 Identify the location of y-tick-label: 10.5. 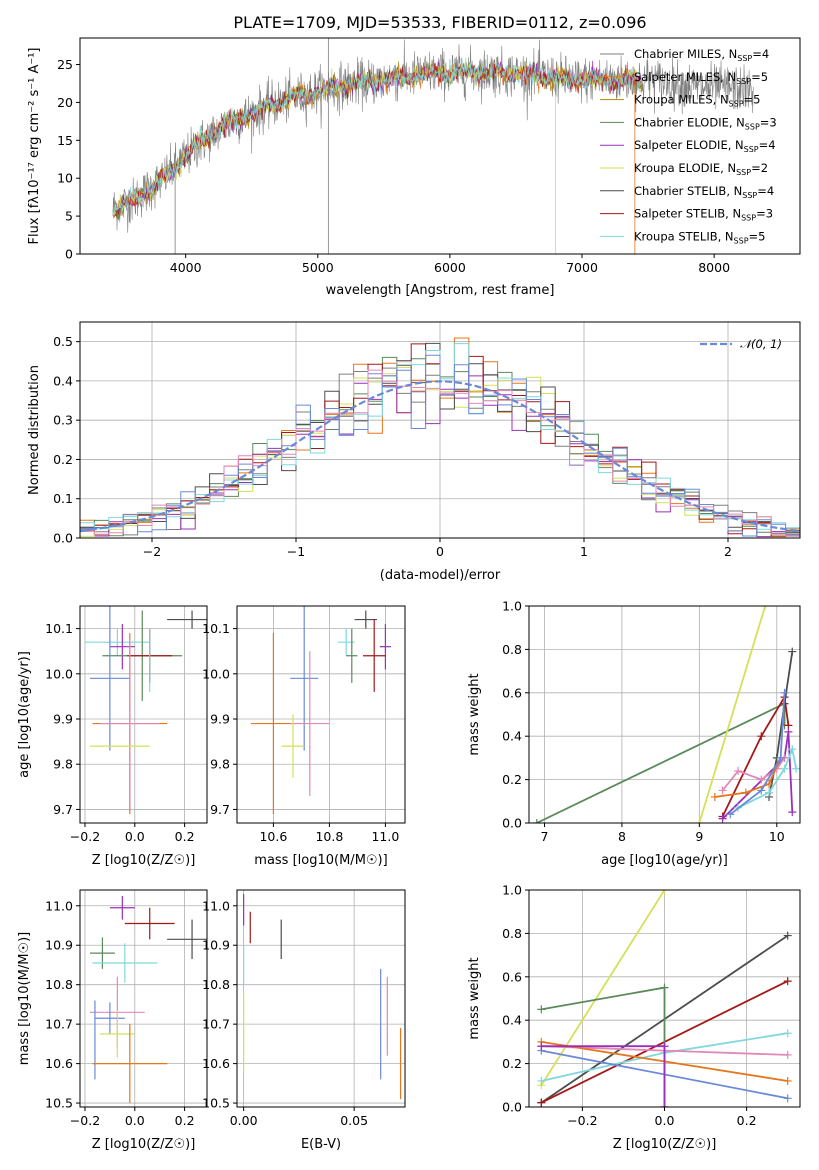
(216, 1103).